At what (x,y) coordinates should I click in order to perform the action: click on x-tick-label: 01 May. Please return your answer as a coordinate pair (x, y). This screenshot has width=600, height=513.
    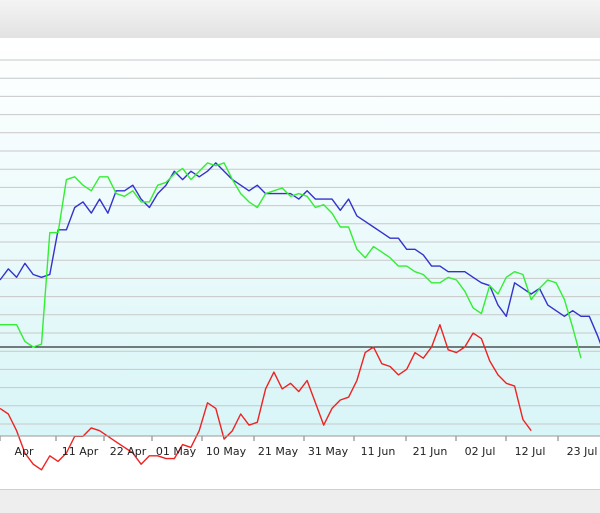
    Looking at the image, I should click on (176, 451).